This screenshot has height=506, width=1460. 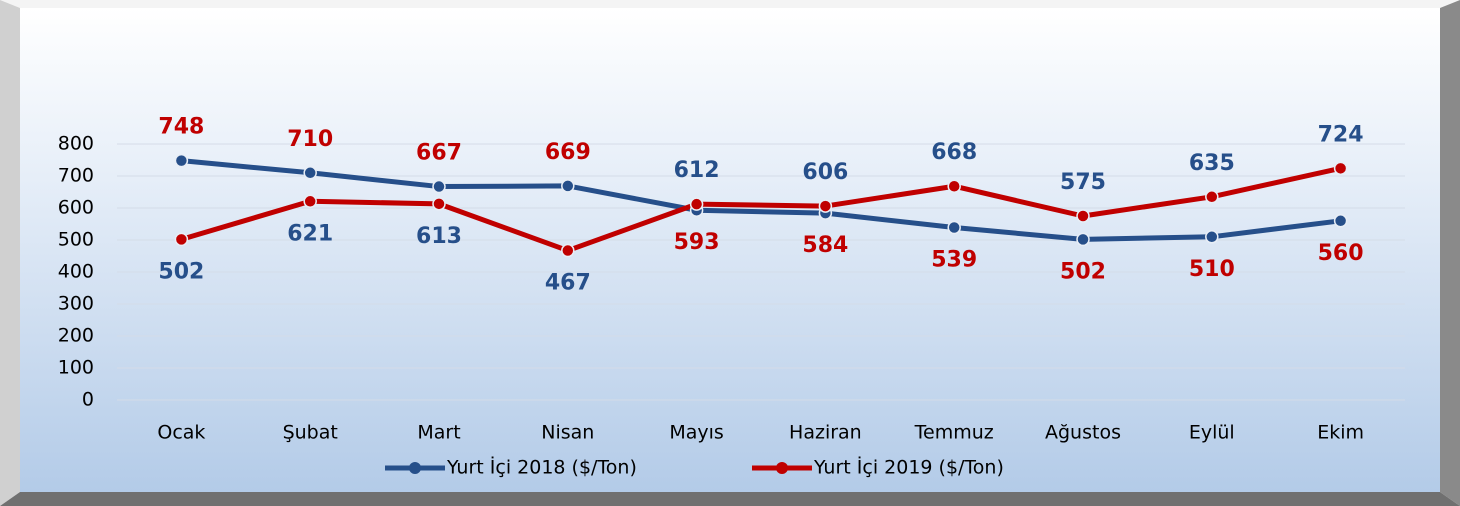 What do you see at coordinates (439, 236) in the screenshot?
I see `data-label: 613` at bounding box center [439, 236].